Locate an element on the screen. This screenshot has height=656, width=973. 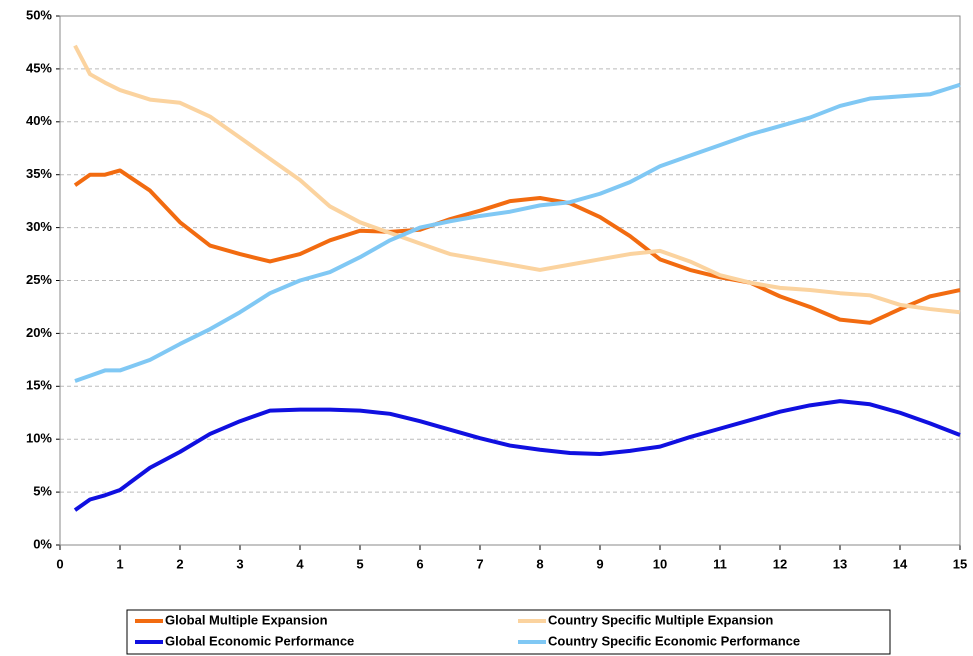
x-tick-label: 13 is located at coordinates (840, 563).